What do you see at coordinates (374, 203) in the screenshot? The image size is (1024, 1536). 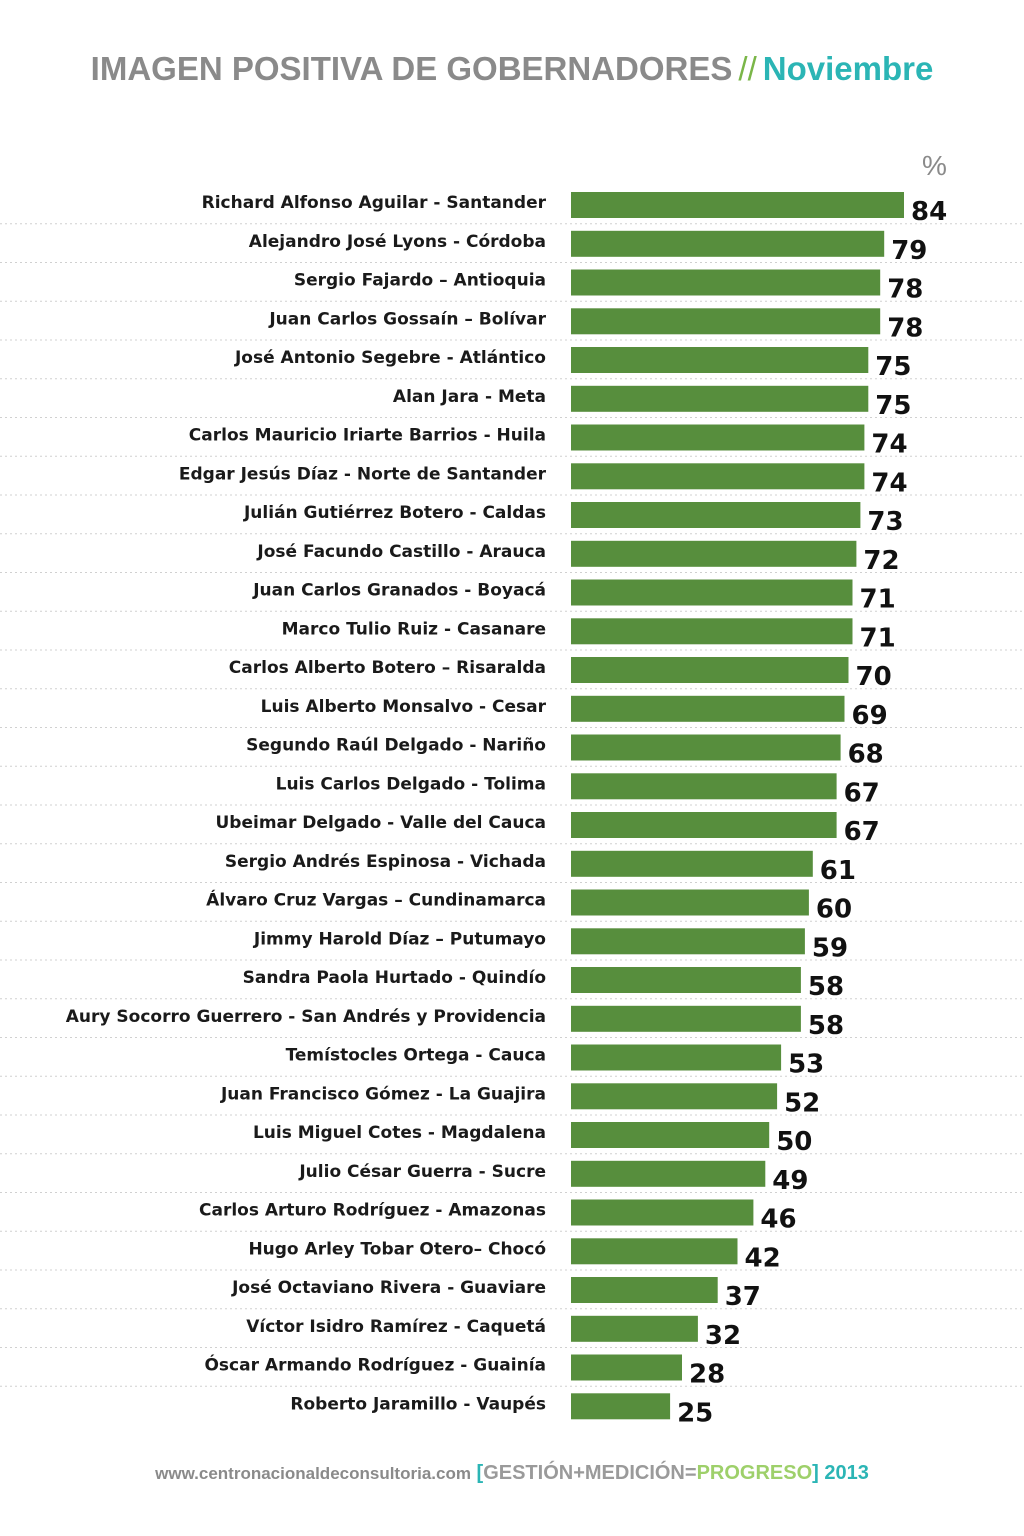 I see `category-label: Richard Alfonso Aguilar - Santander` at bounding box center [374, 203].